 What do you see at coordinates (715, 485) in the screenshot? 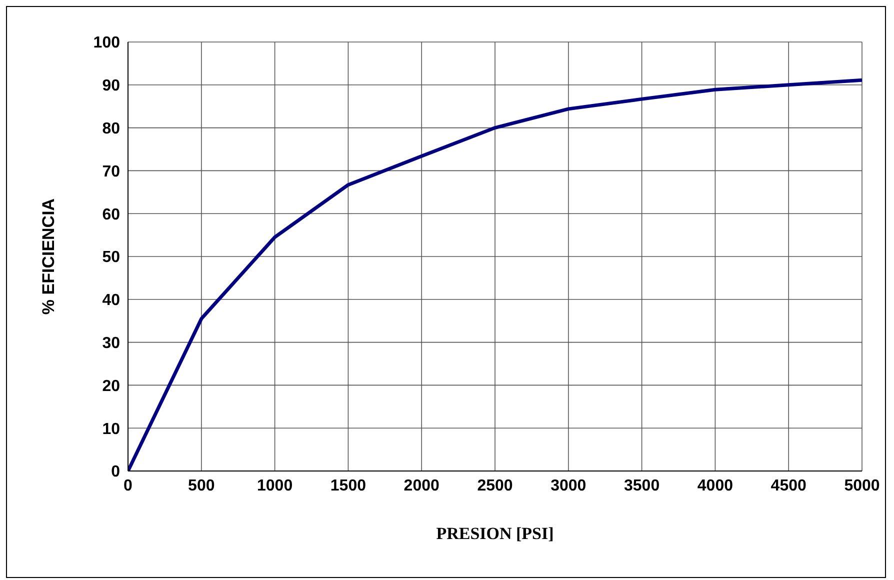
I see `x-tick-label: 4000` at bounding box center [715, 485].